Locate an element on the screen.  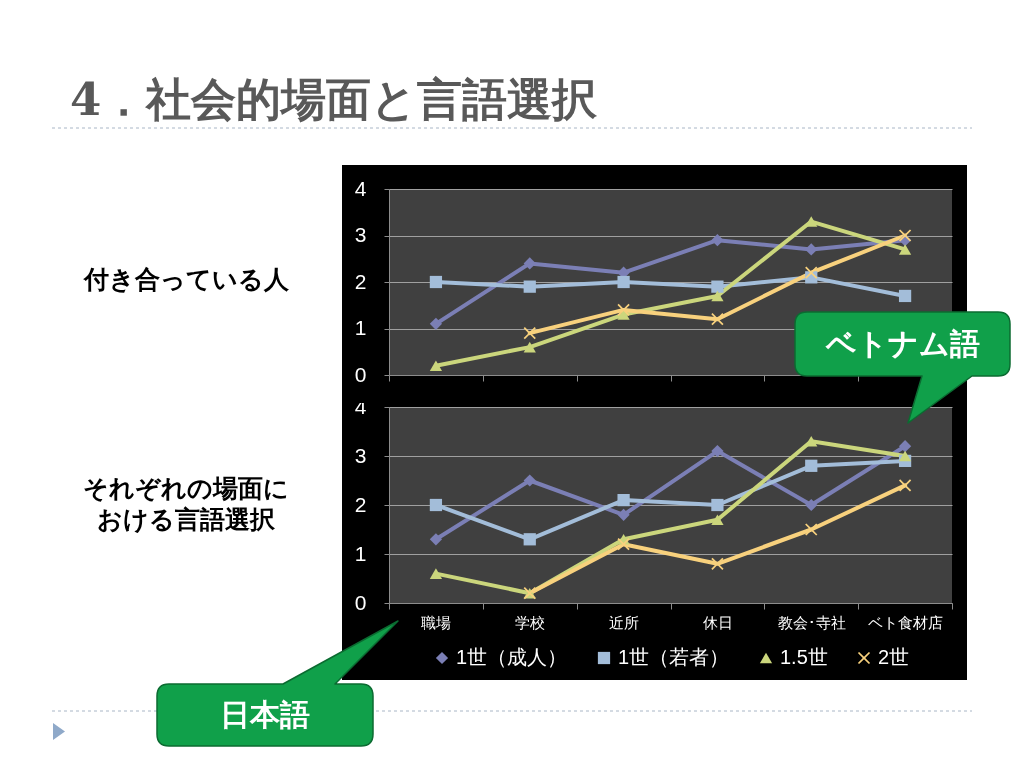
x-tick-label: 休日 is located at coordinates (717, 622).